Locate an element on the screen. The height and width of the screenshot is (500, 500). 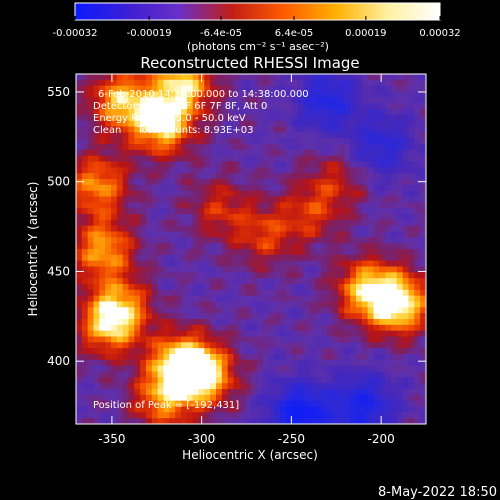
colorbar-tick-label: -6.4e-05 is located at coordinates (221, 33).